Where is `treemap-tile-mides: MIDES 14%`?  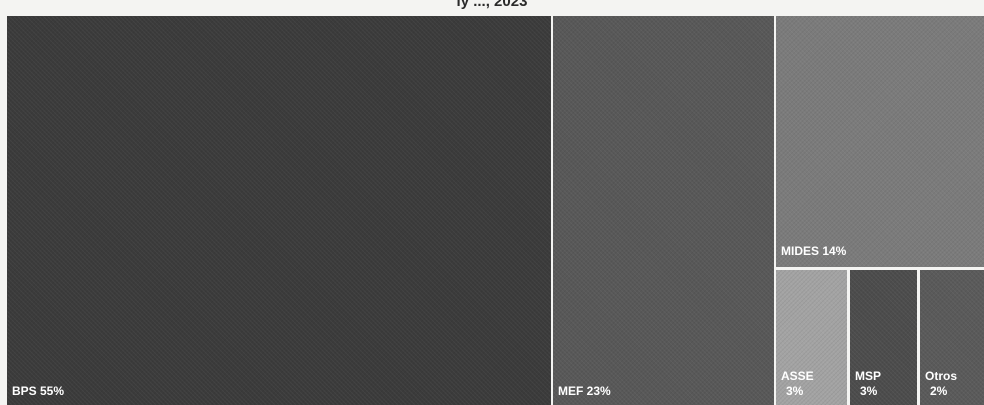
treemap-tile-mides: MIDES 14% is located at coordinates (880, 143).